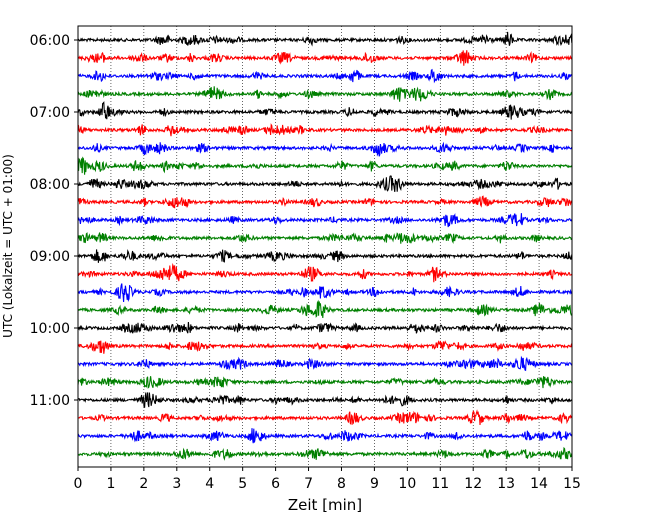  Describe the element at coordinates (50, 401) in the screenshot. I see `y-tick-label: 11:00` at that location.